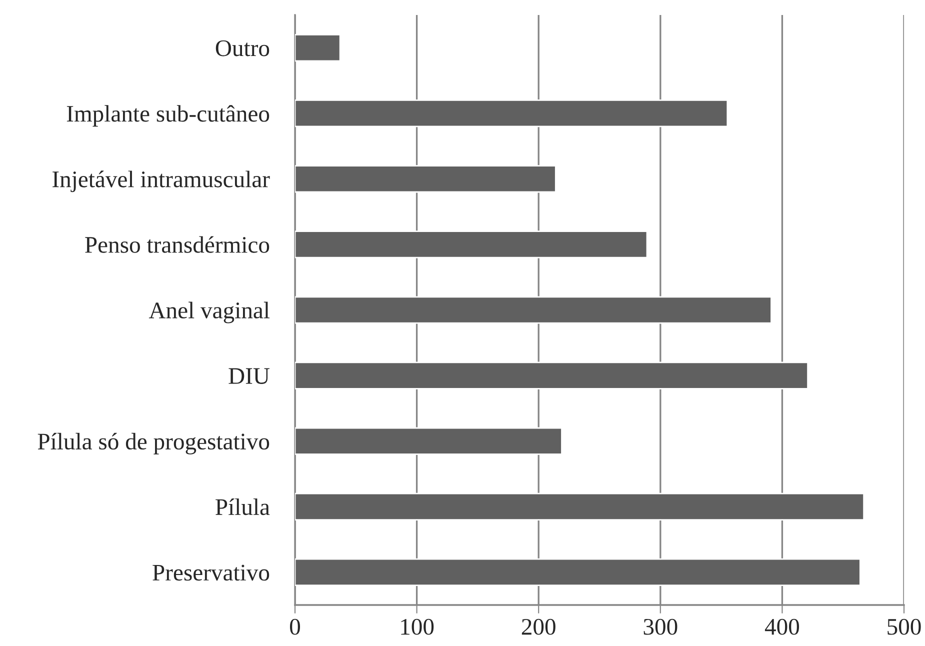 The height and width of the screenshot is (646, 925). Describe the element at coordinates (211, 572) in the screenshot. I see `y-tick-label: Preservativo` at that location.